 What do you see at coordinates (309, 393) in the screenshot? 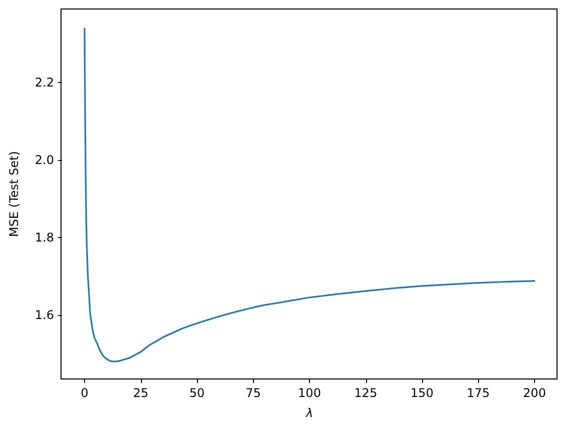
I see `x-tick-label: 100` at bounding box center [309, 393].